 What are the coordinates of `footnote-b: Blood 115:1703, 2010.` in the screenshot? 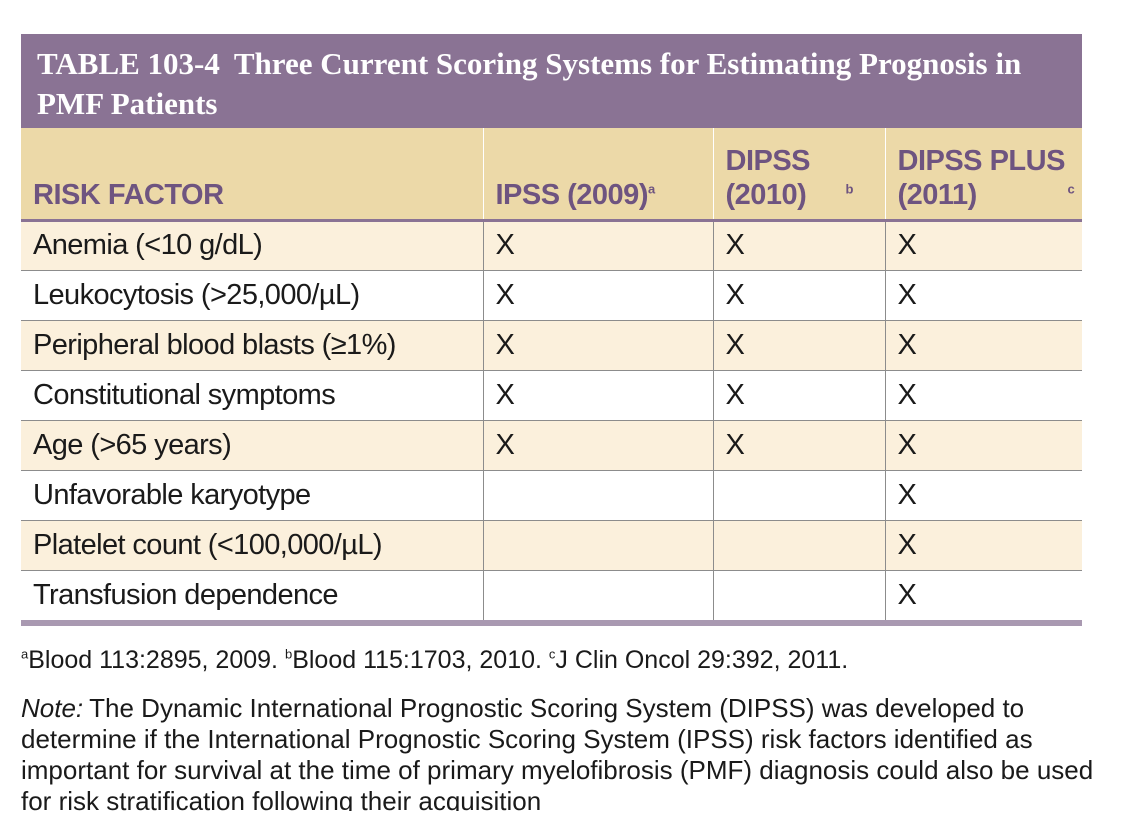 It's located at (417, 660).